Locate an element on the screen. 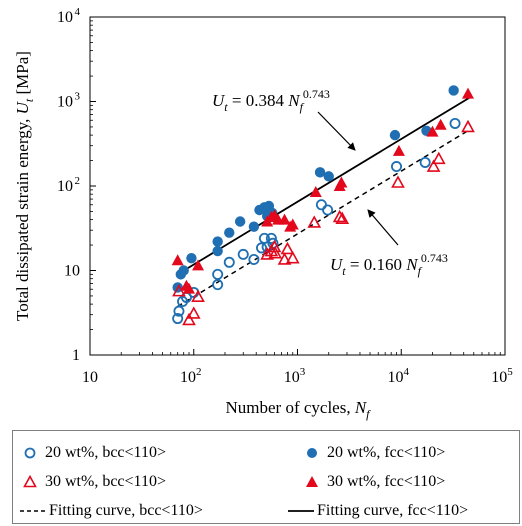 The image size is (522, 526). legend-line-dashed is located at coordinates (33, 511).